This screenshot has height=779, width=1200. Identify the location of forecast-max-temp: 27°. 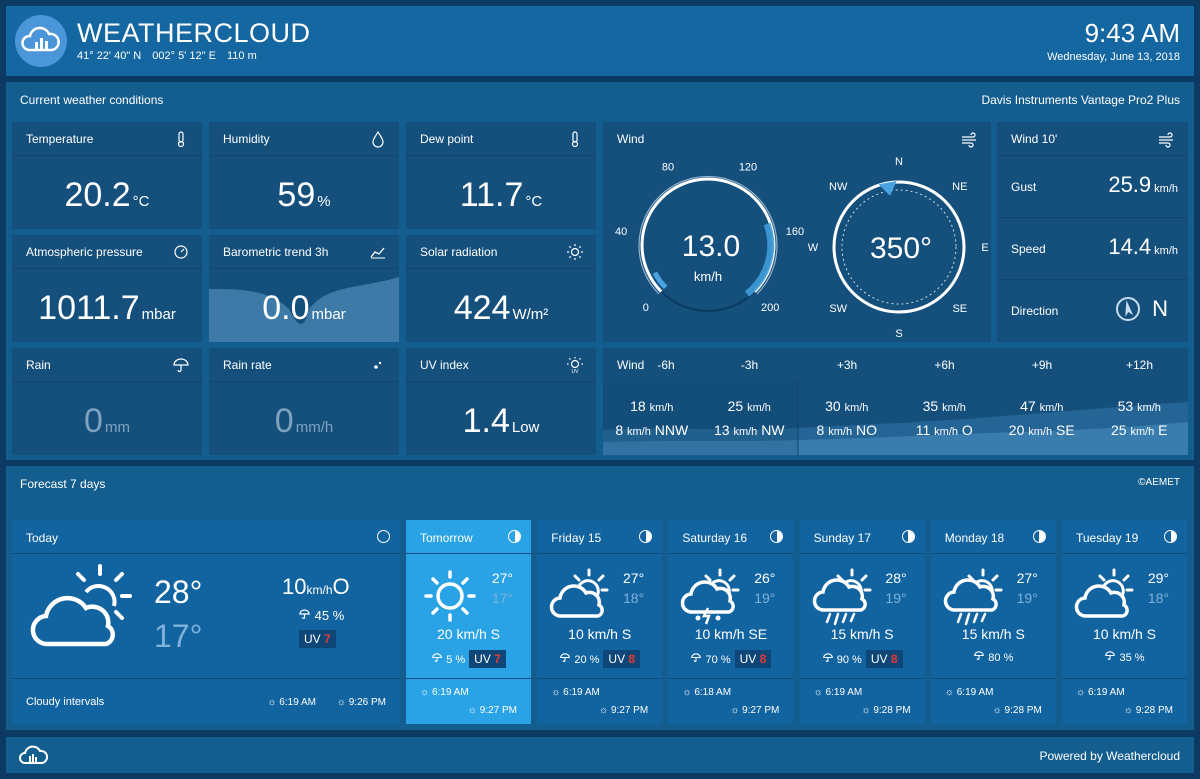
(502, 578).